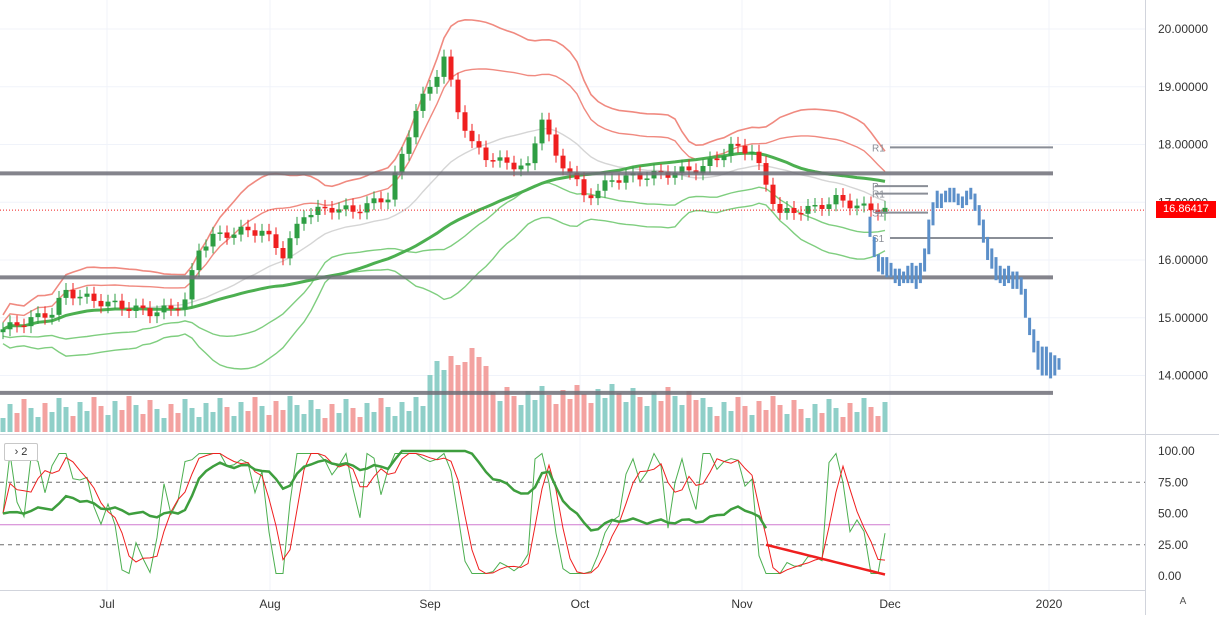 This screenshot has width=1219, height=620. What do you see at coordinates (1170, 576) in the screenshot?
I see `oscillator-tick-label: 0.00` at bounding box center [1170, 576].